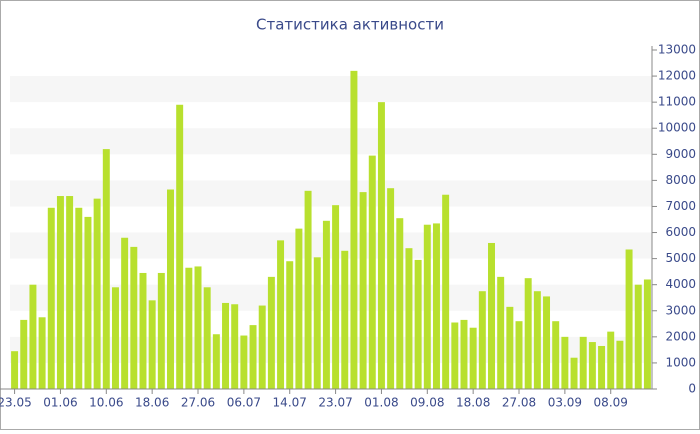  Describe the element at coordinates (611, 403) in the screenshot. I see `x-tick-label: 08.09` at that location.